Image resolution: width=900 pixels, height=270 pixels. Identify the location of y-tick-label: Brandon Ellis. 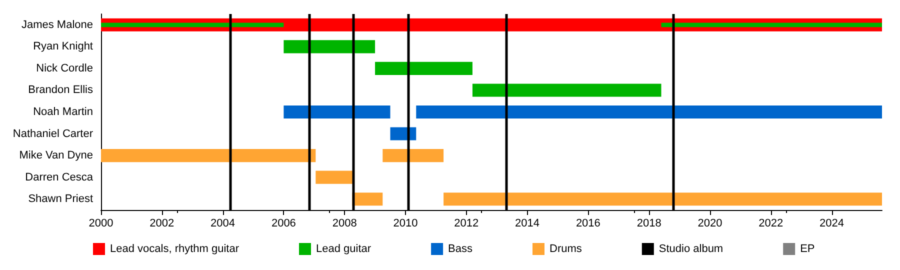
(61, 90).